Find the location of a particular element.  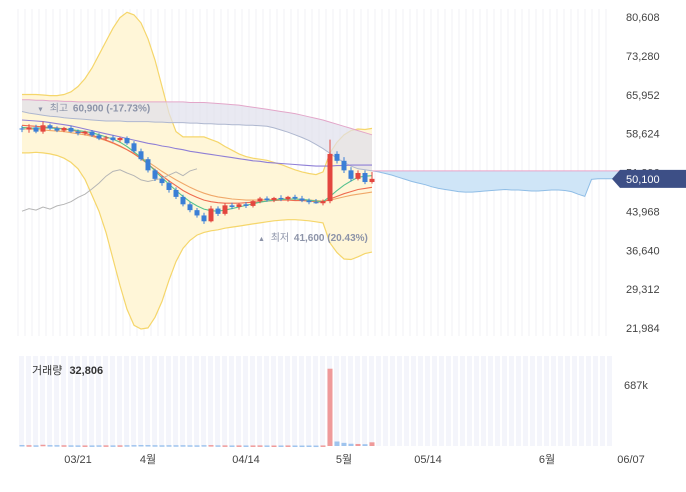

high-label: 최고 is located at coordinates (59, 109).